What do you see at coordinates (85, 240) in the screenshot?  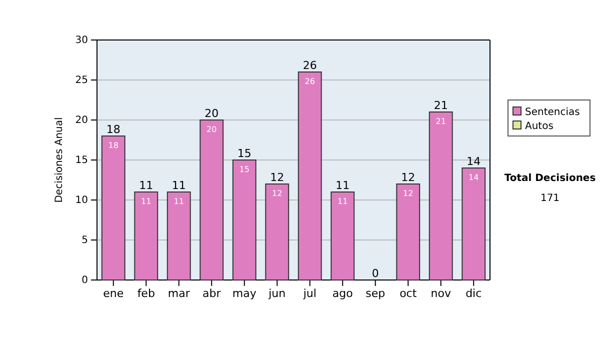 I see `y-tick-label: 5` at bounding box center [85, 240].